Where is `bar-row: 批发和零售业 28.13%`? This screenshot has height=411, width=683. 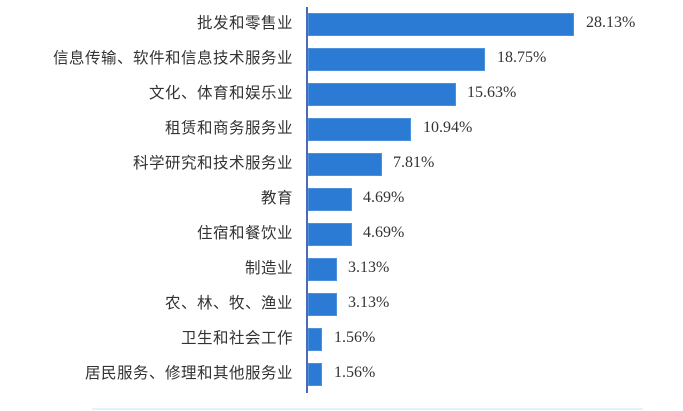
bar-row: 批发和零售业 28.13% is located at coordinates (341, 24).